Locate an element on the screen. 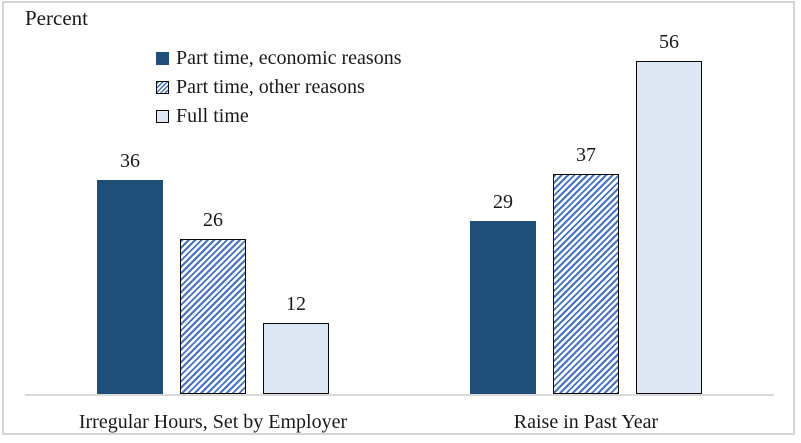 The width and height of the screenshot is (801, 443). value-label: 36 is located at coordinates (130, 161).